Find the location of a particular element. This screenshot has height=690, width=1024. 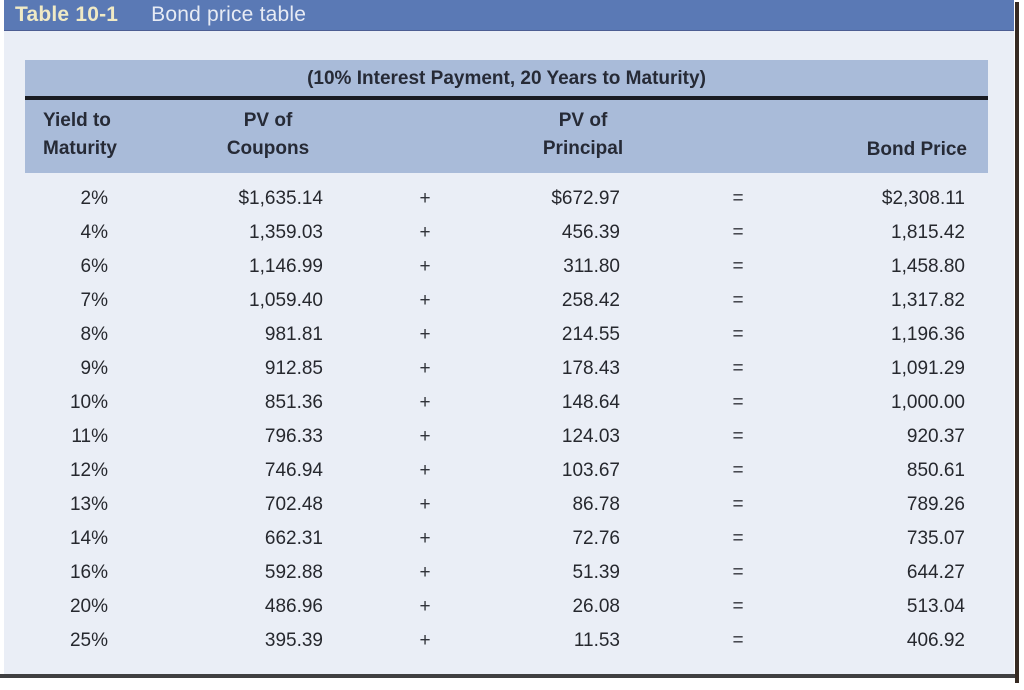

column-header-yield-line2: Maturity is located at coordinates (80, 148).